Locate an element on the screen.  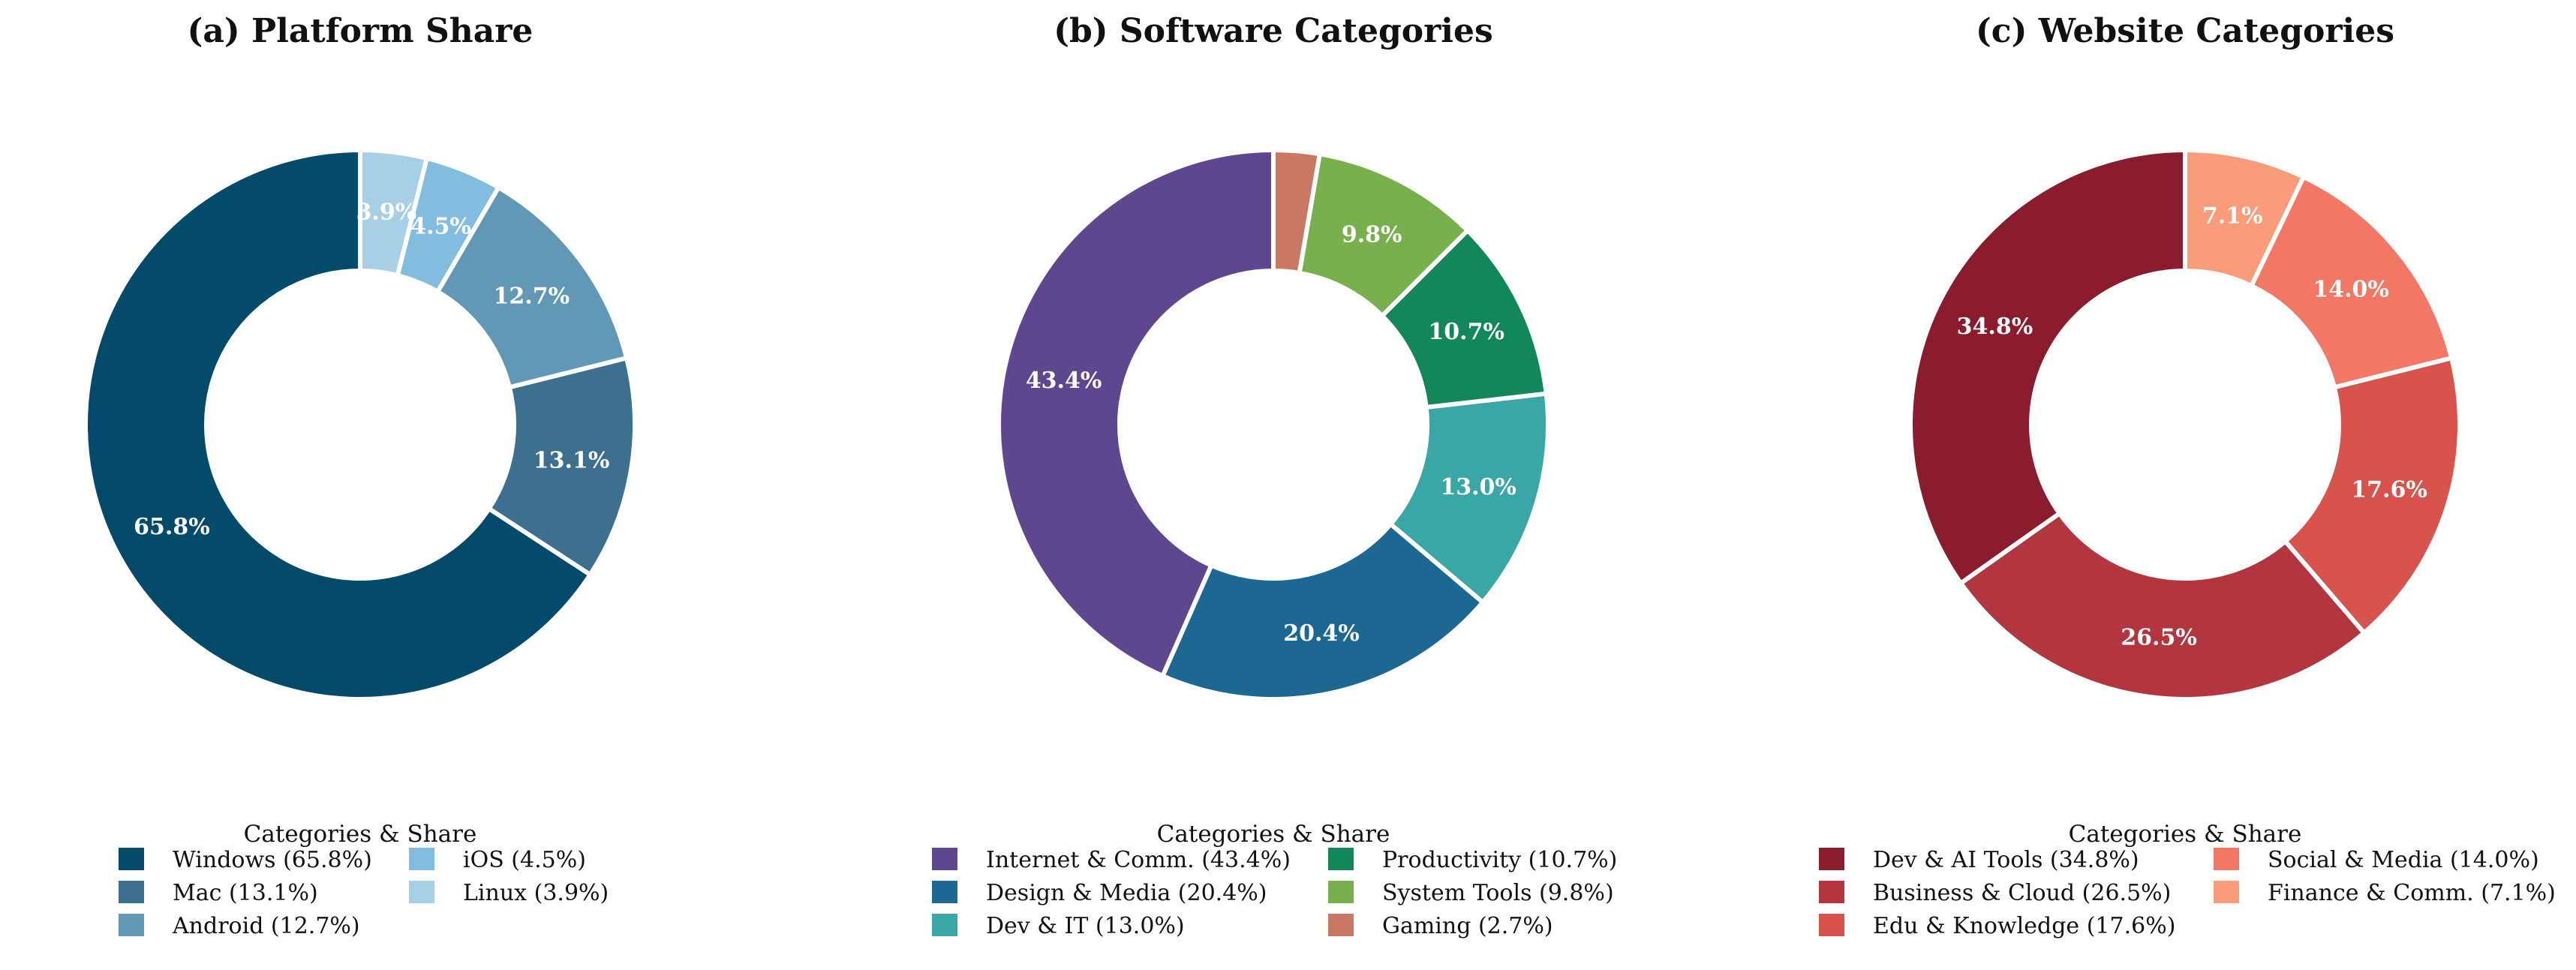
legend-item: Business & Cloud (26.5%) is located at coordinates (1995, 893).